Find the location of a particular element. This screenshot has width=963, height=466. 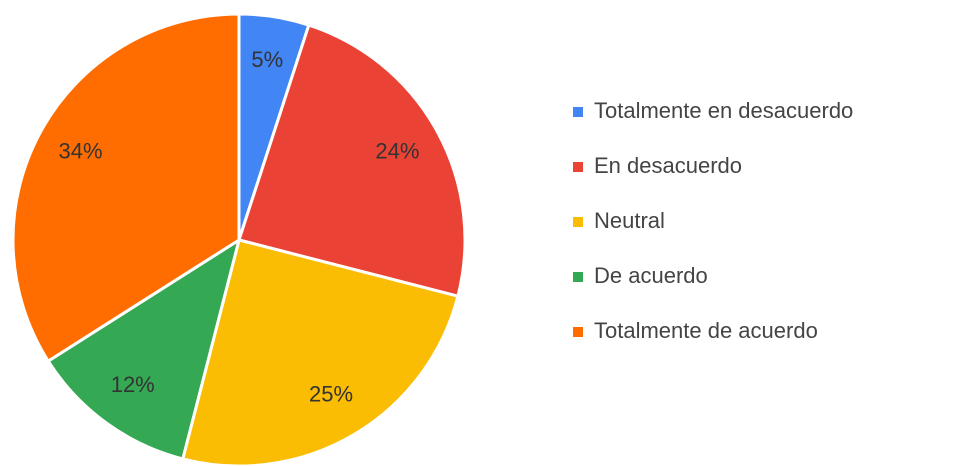

slice-label: 34% is located at coordinates (81, 151).